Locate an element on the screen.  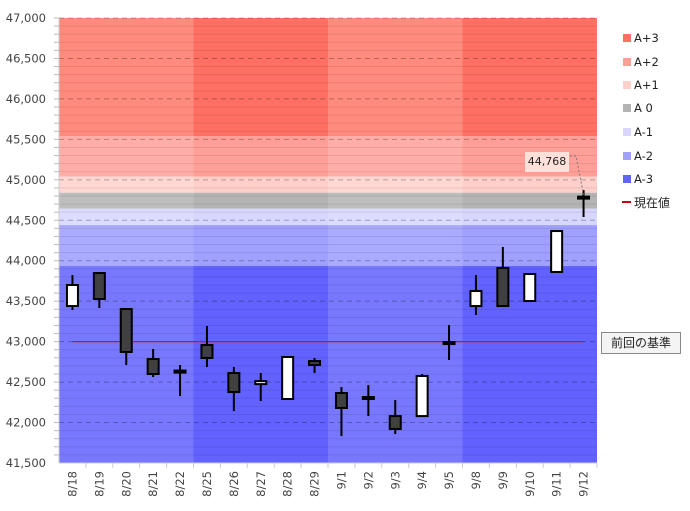
legend-label: A+2 is located at coordinates (646, 62).